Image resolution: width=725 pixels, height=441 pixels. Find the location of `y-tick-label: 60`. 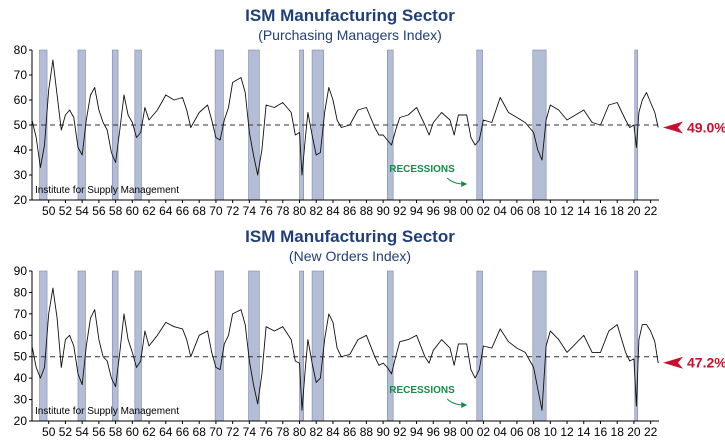

y-tick-label: 60 is located at coordinates (21, 335).